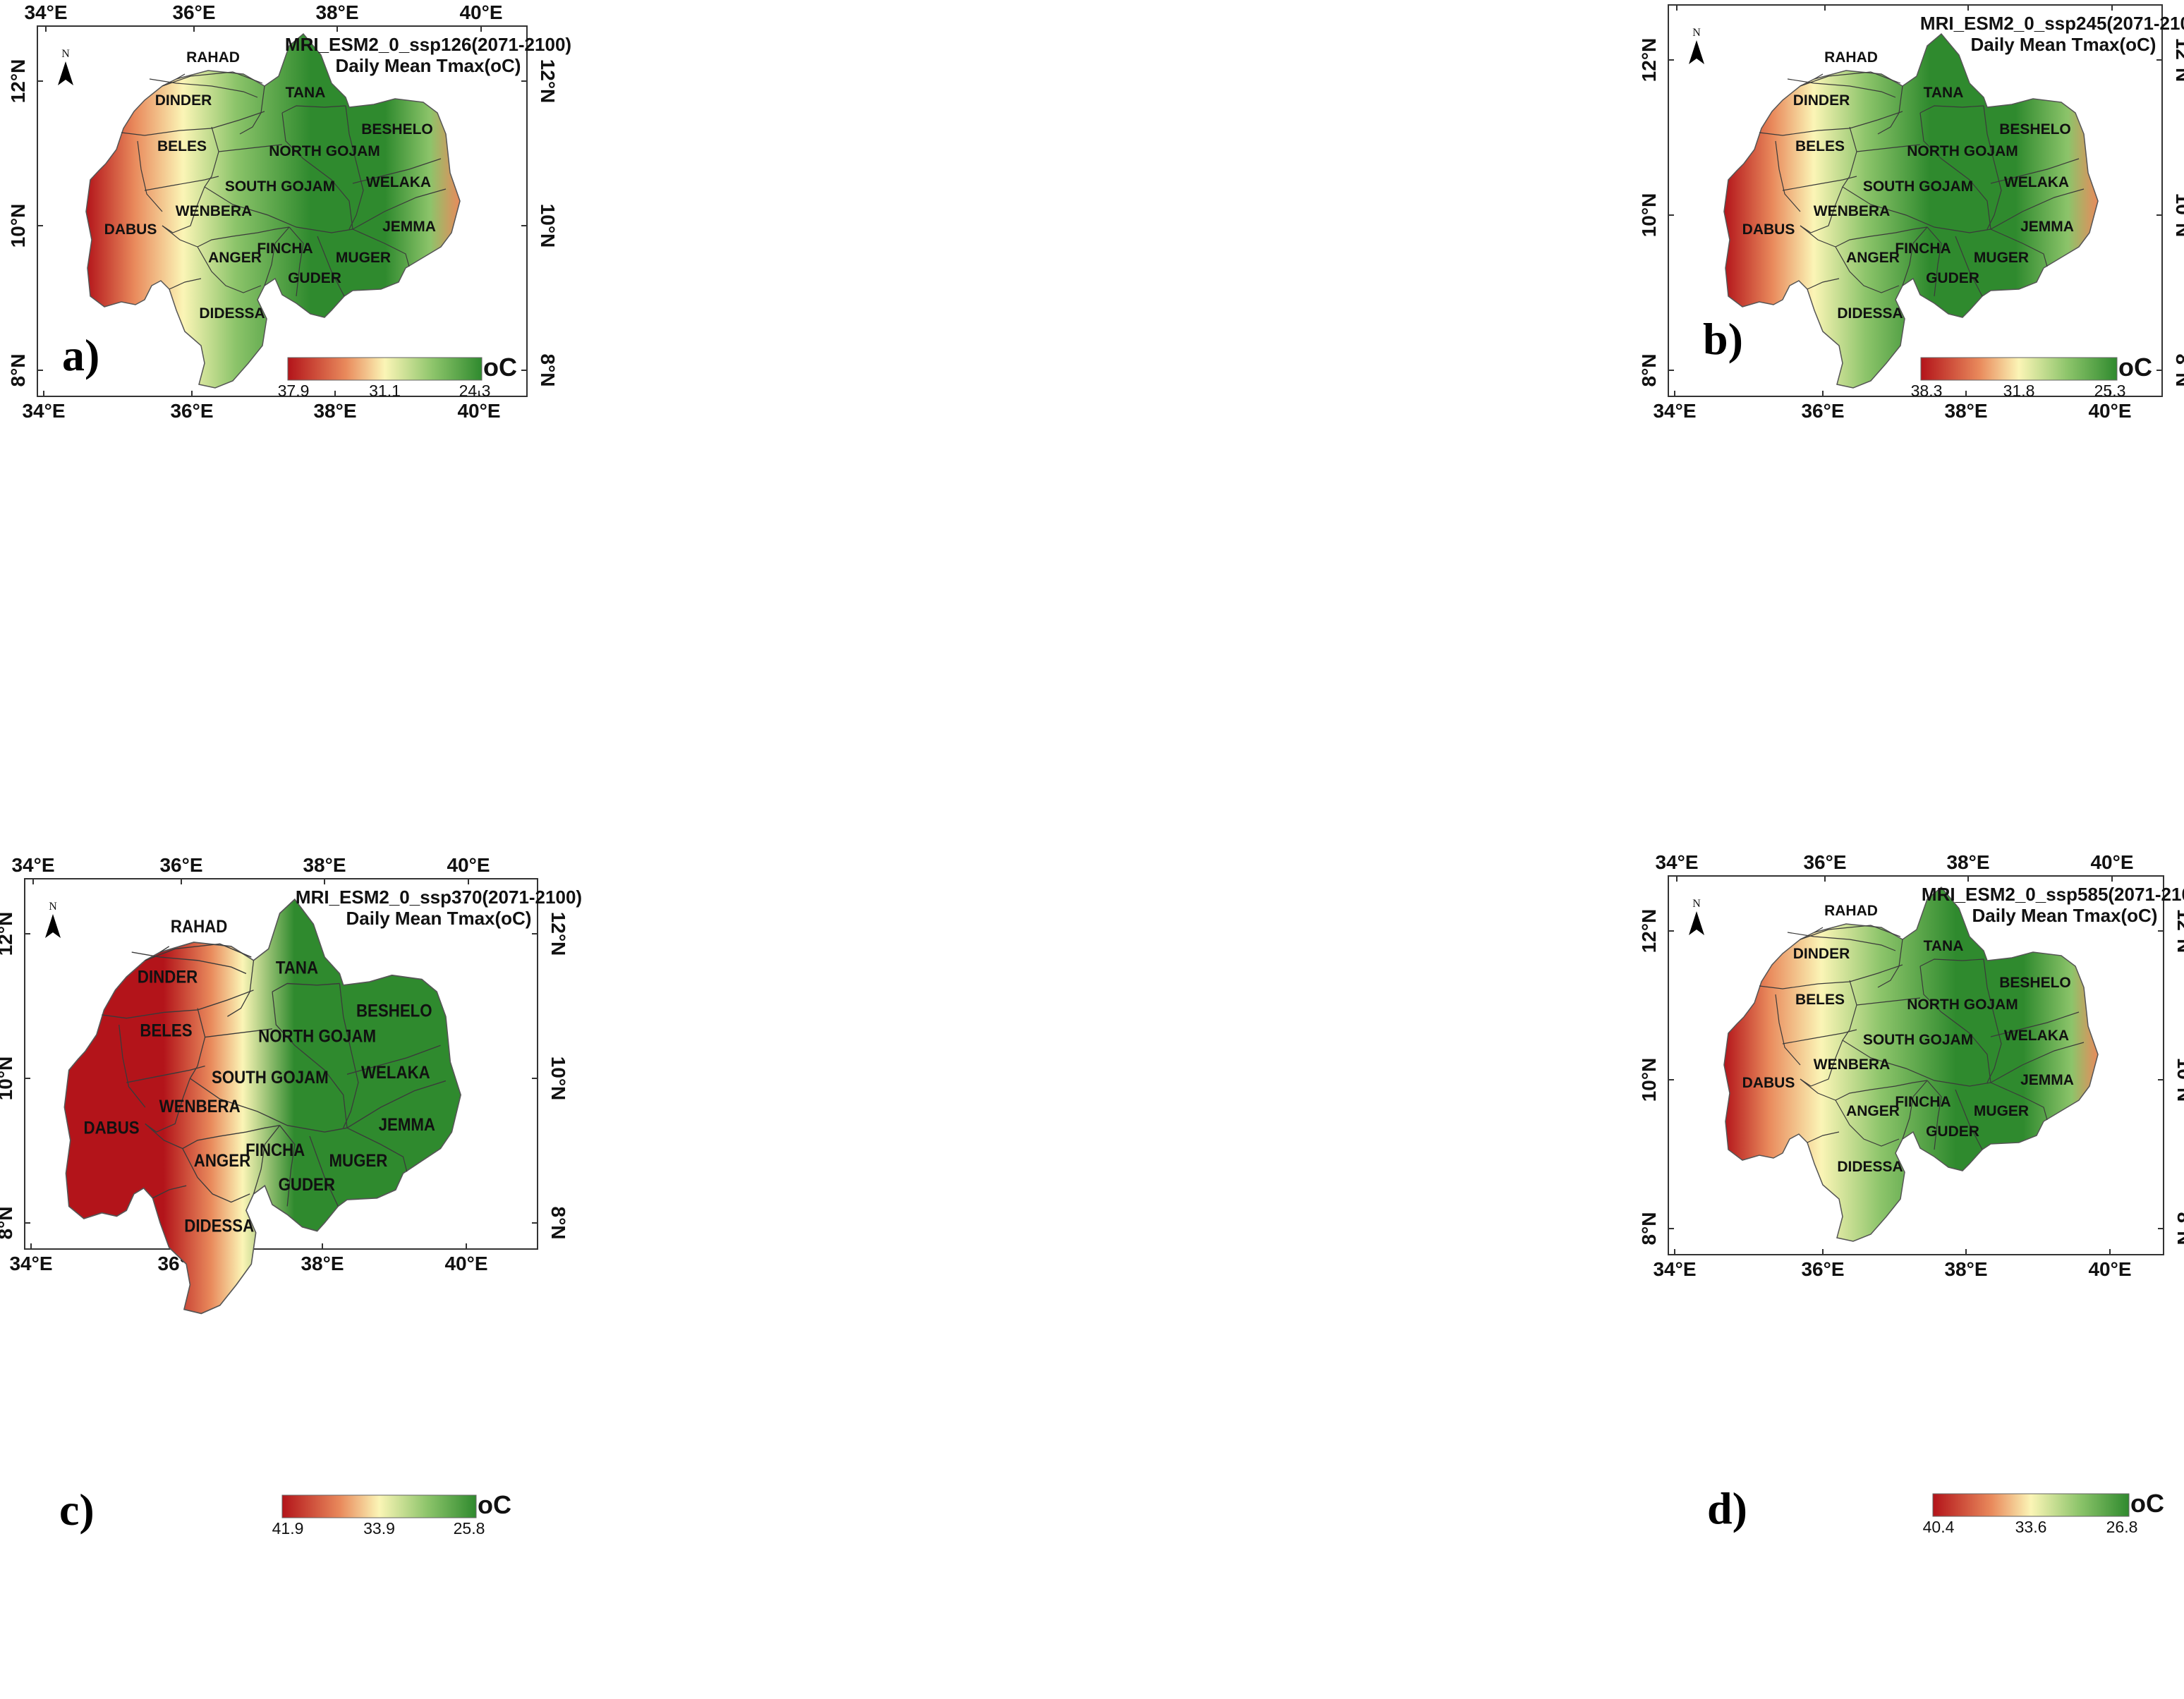 The width and height of the screenshot is (2184, 1699). Describe the element at coordinates (385, 391) in the screenshot. I see `legend-value-mid: 31.1` at that location.